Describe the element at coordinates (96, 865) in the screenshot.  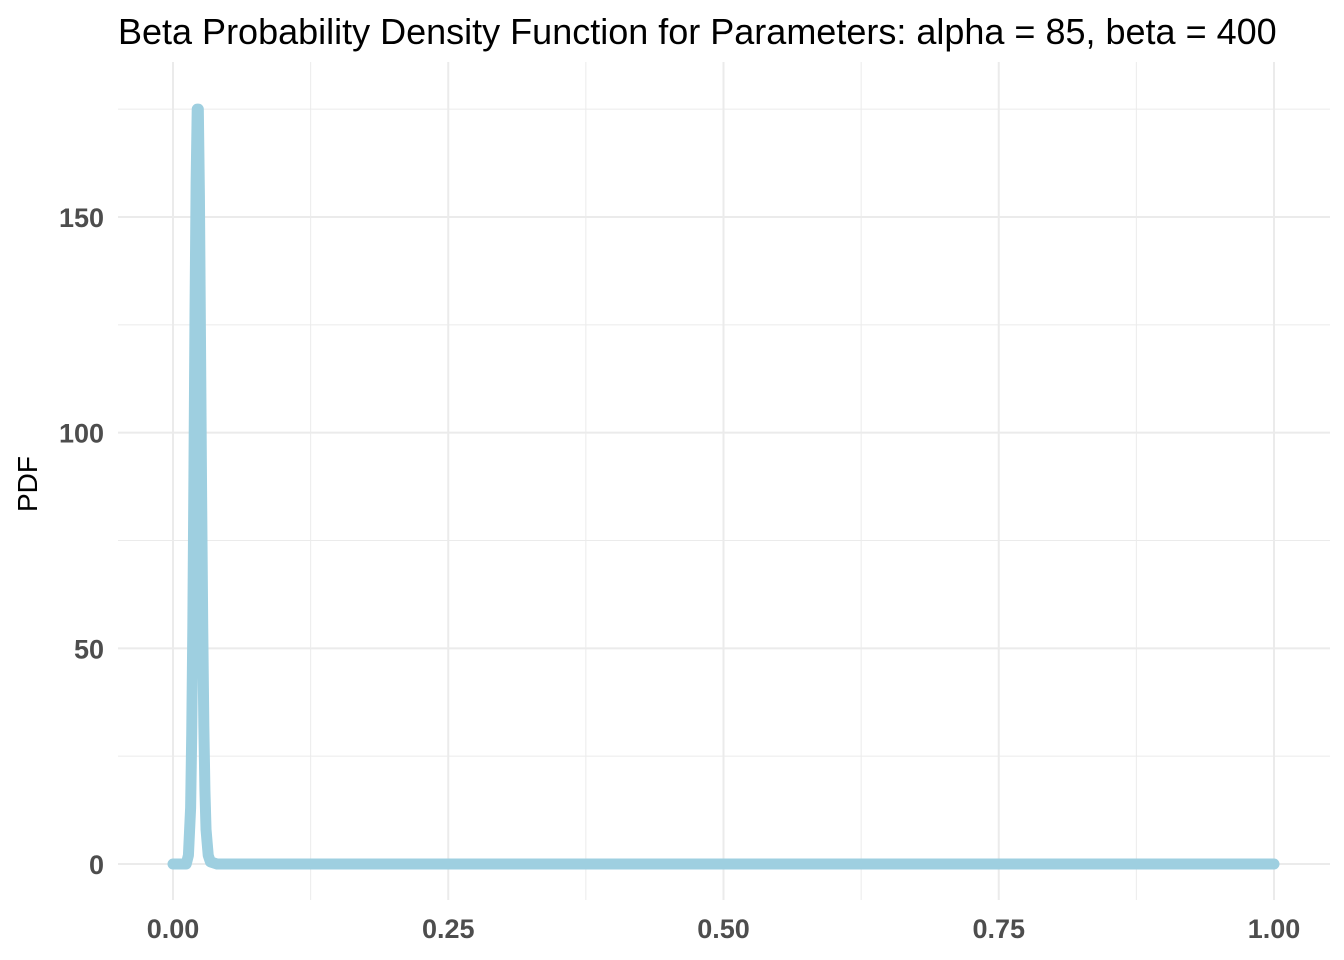
I see `y-tick-label: 0` at that location.